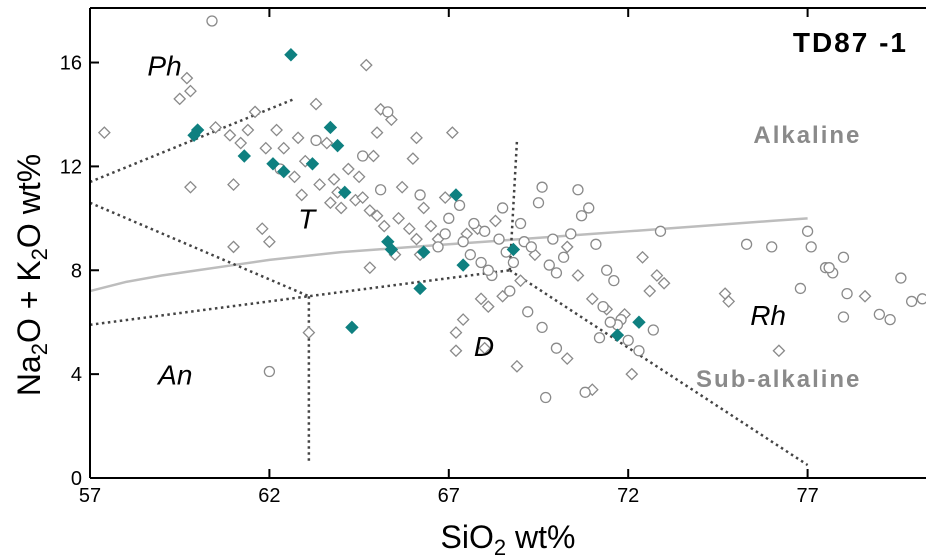 This screenshot has width=926, height=556. What do you see at coordinates (850, 42) in the screenshot?
I see `sample-label: TD87 -1` at bounding box center [850, 42].